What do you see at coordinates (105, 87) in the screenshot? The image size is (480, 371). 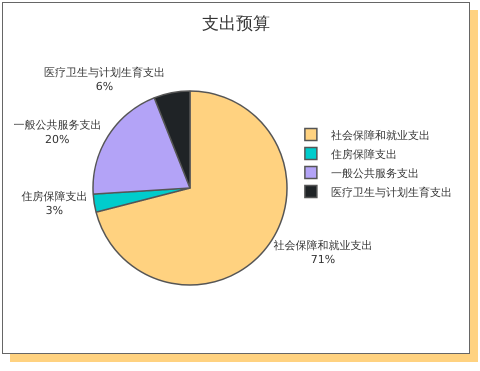 I see `data-label: 6%` at bounding box center [105, 87].